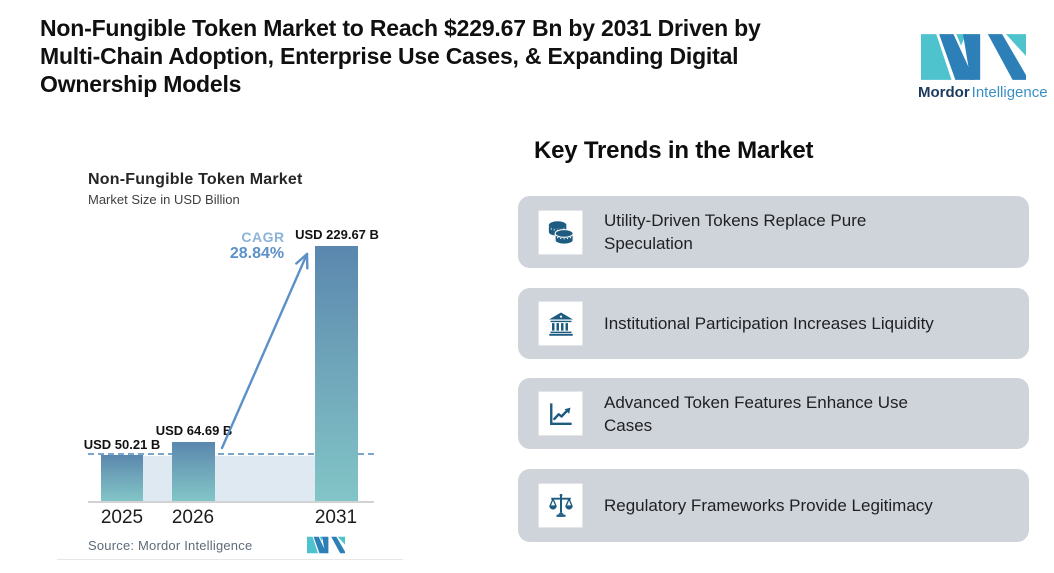 Image resolution: width=1054 pixels, height=573 pixels. I want to click on trend-text: Regulatory Frameworks Provide Legitimacy, so click(768, 505).